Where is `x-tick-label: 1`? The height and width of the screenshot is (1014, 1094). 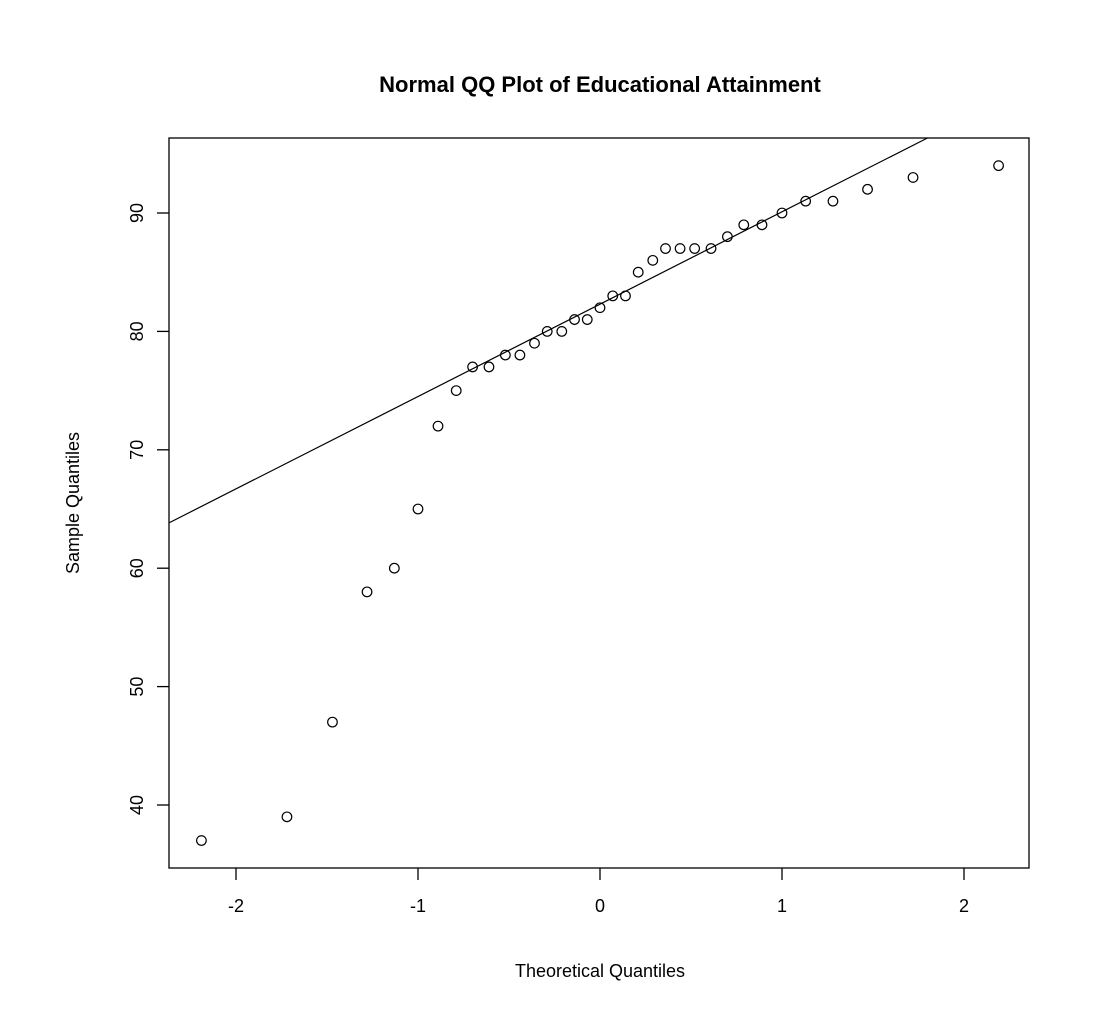
x-tick-label: 1 is located at coordinates (782, 906).